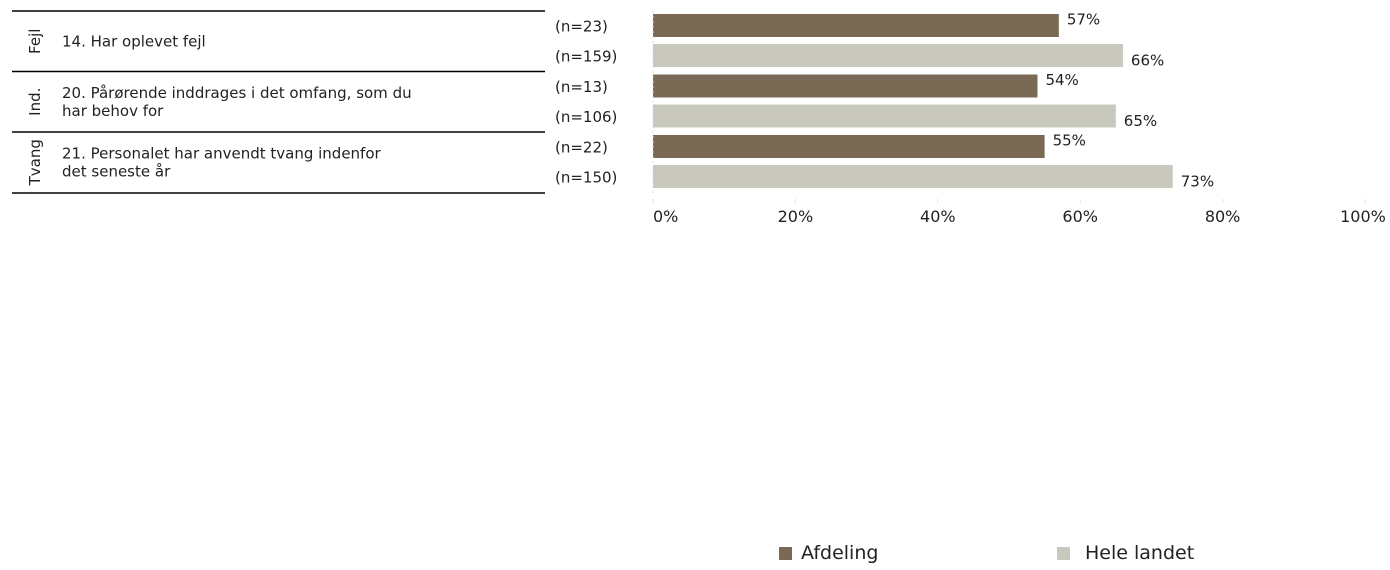 This screenshot has width=1390, height=570. I want to click on category-label: Fejl, so click(35, 41).